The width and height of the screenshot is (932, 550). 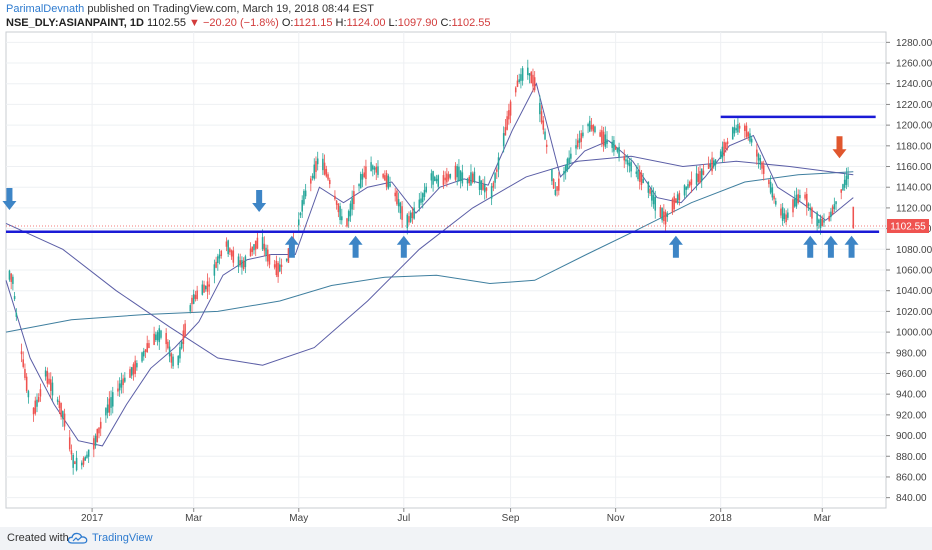 I want to click on x-tick-label: May, so click(x=298, y=518).